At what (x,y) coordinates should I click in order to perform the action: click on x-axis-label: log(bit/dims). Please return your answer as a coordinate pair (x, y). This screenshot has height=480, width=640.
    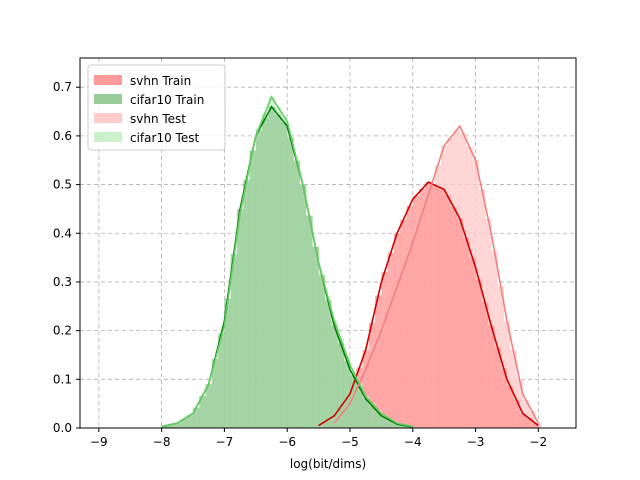
    Looking at the image, I should click on (328, 464).